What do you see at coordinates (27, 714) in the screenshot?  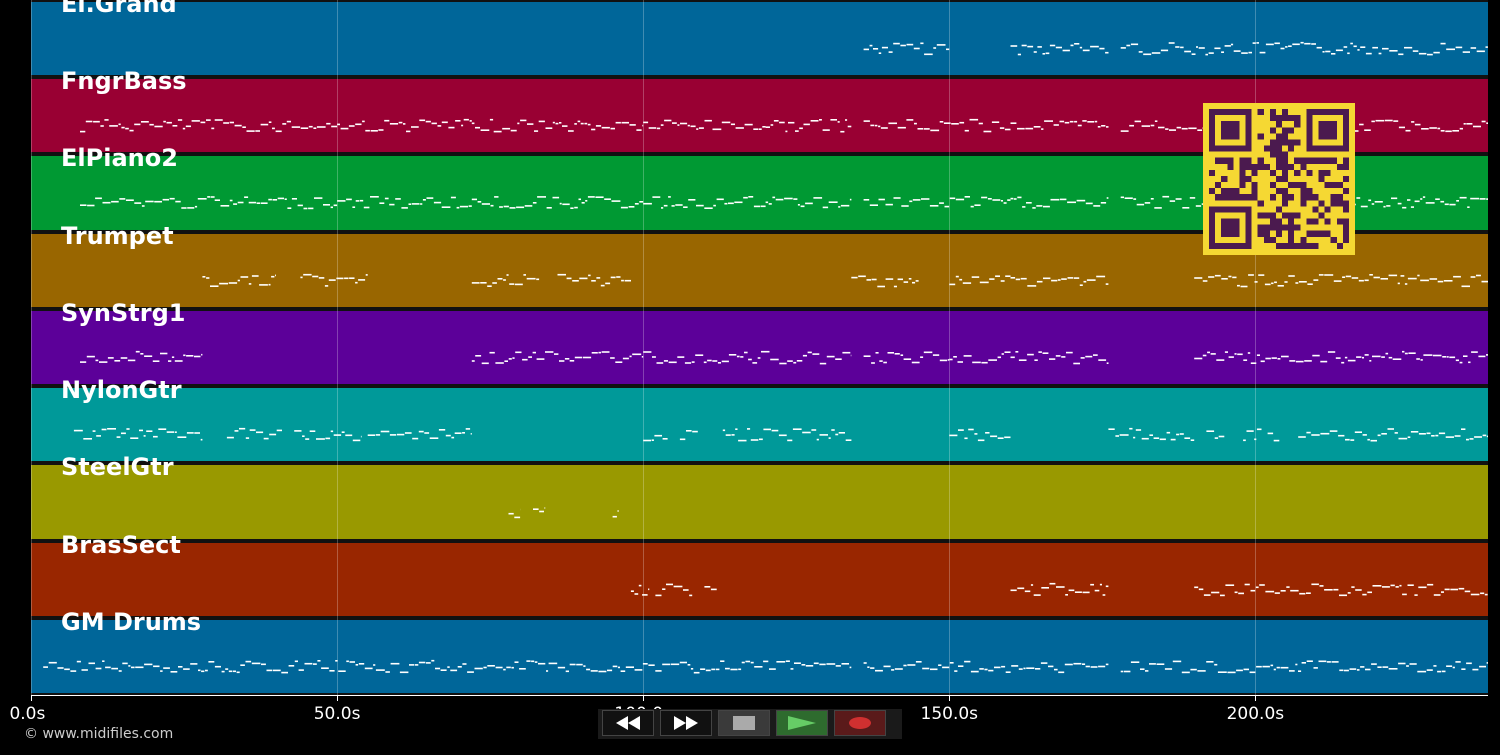 I see `tick-label: 0.0s` at bounding box center [27, 714].